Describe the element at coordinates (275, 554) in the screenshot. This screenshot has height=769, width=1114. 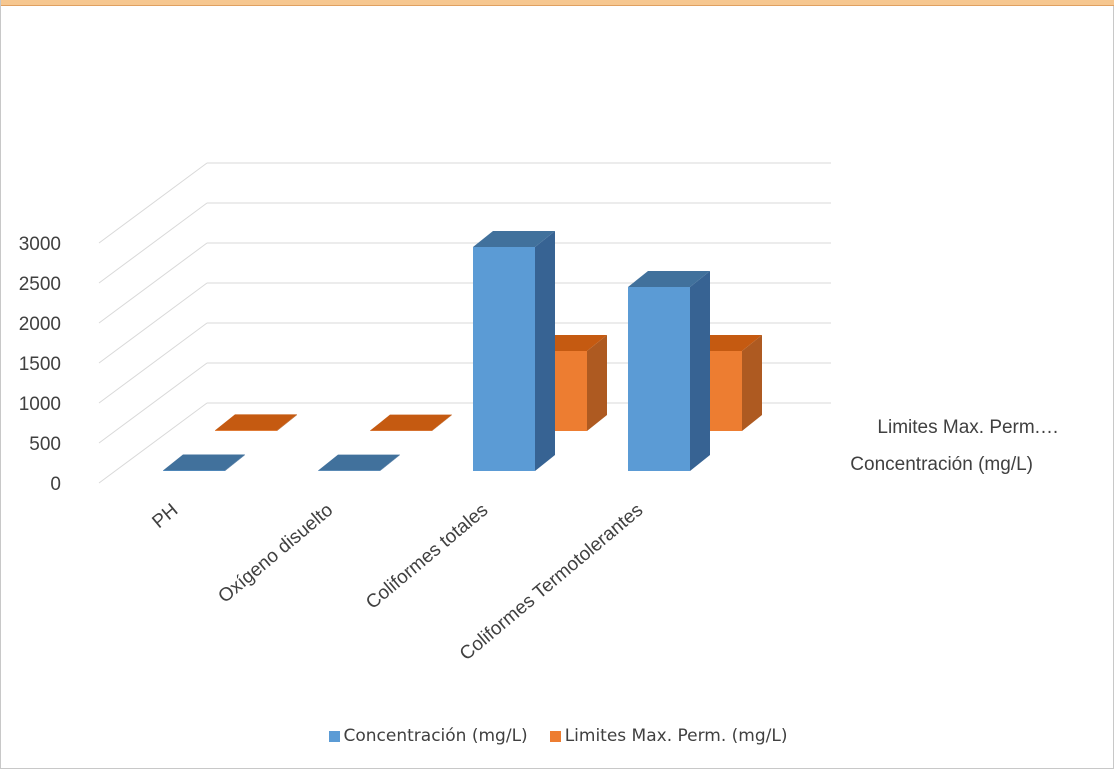
I see `category-label: Oxígeno disuelto` at that location.